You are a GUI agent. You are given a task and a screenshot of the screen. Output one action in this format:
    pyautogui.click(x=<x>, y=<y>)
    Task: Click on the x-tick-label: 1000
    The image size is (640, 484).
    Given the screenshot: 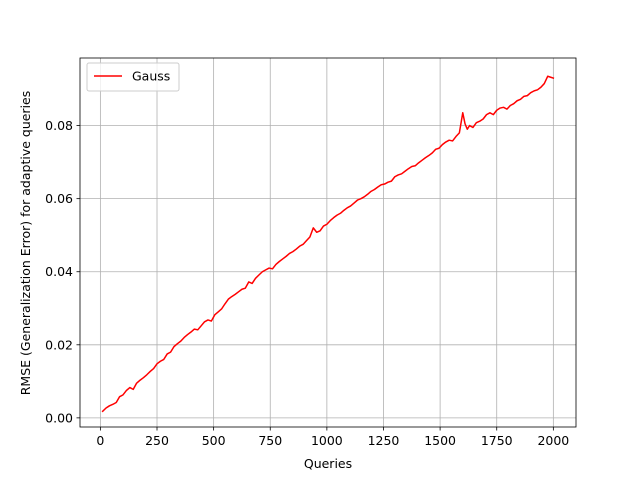 What is the action you would take?
    pyautogui.click(x=327, y=440)
    